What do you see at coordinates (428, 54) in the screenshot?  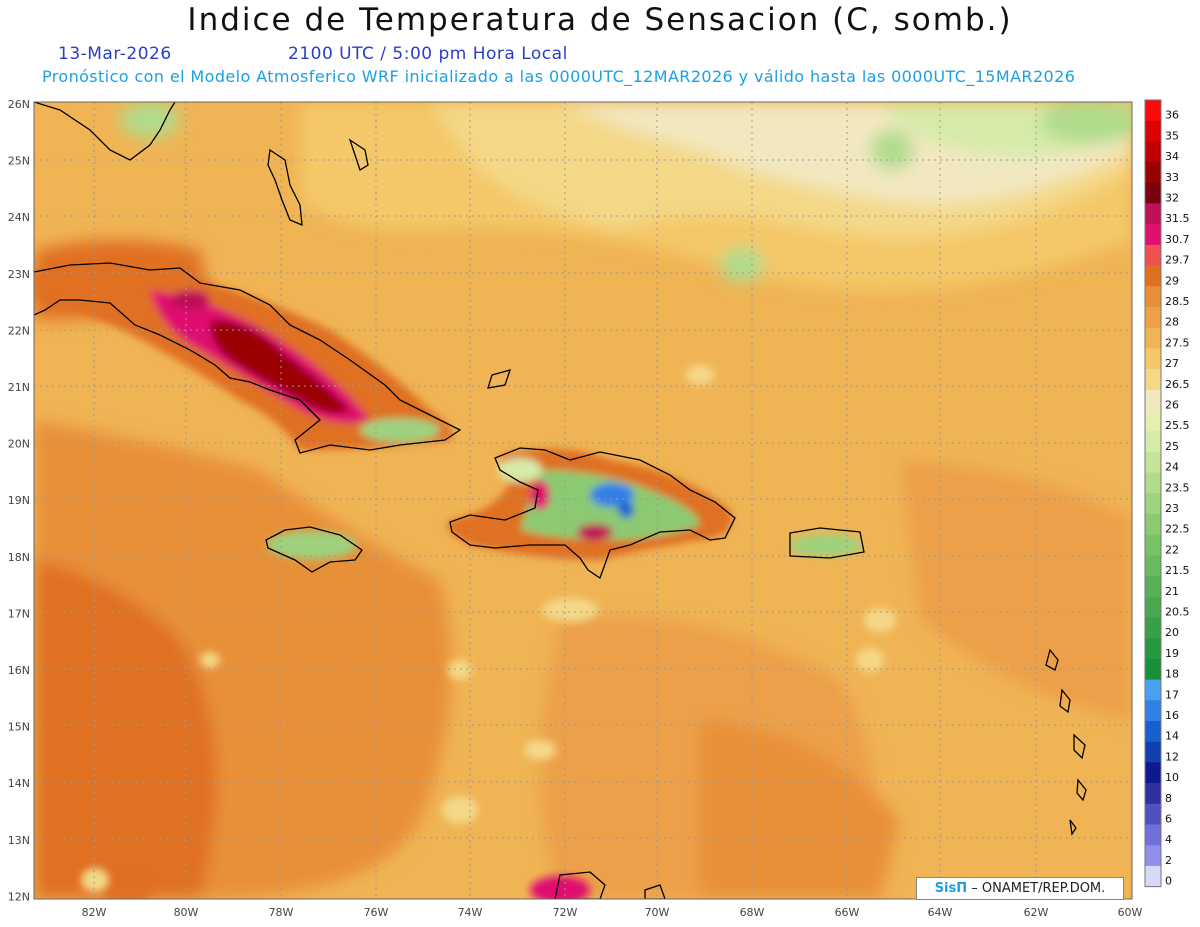 I see `forecast-time: 2100 UTC / 5:00 pm Hora Local` at bounding box center [428, 54].